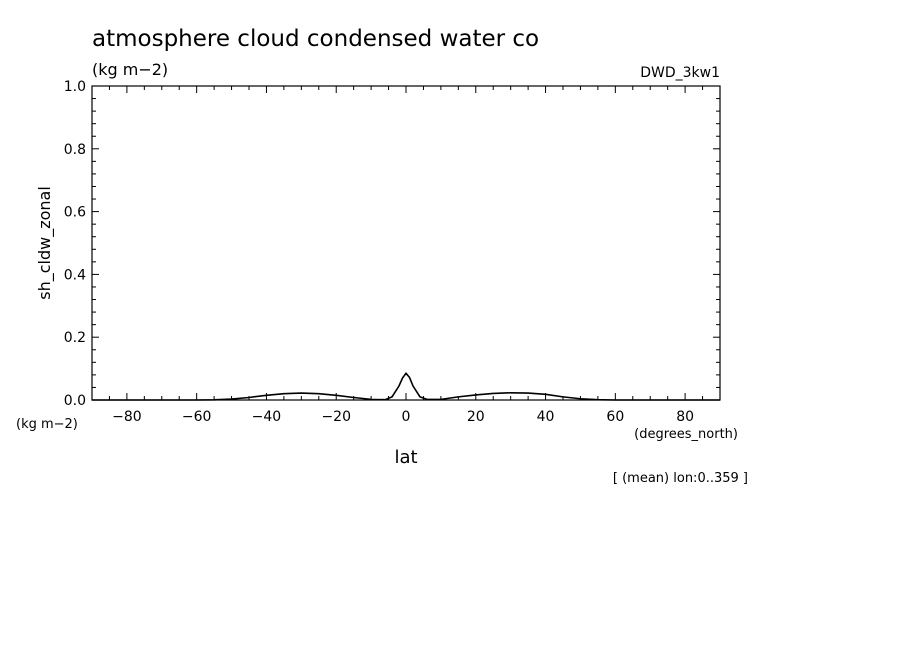 The height and width of the screenshot is (654, 904). I want to click on series-line, so click(406, 386).